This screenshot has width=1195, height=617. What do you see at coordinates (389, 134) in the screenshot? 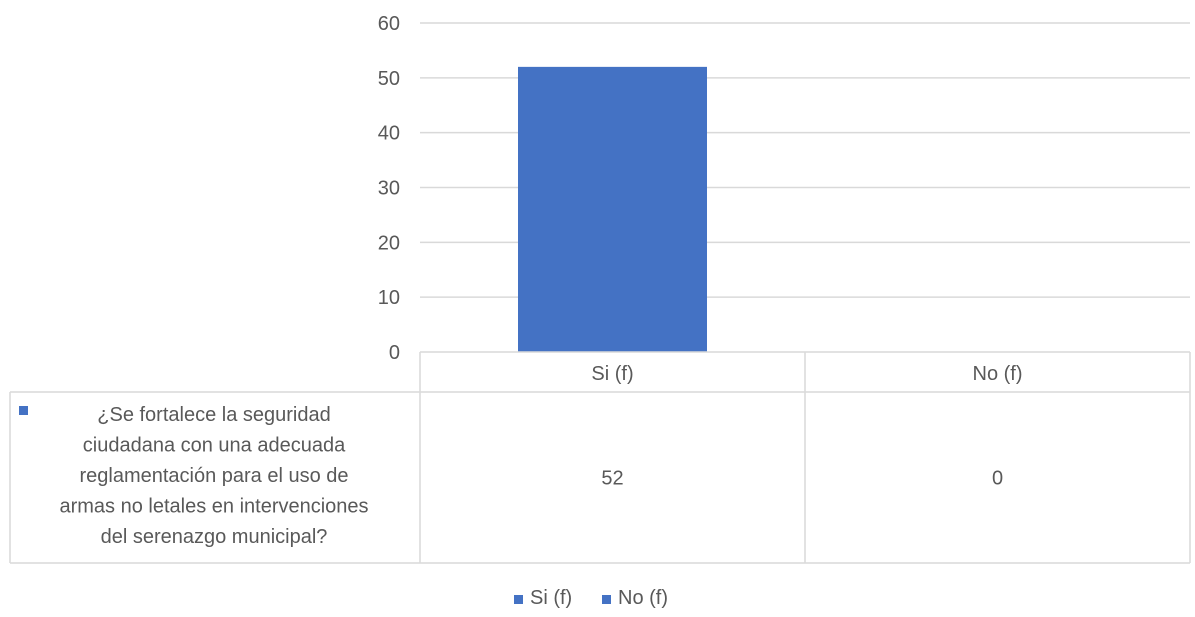
I see `y-tick-label: 40` at bounding box center [389, 134].